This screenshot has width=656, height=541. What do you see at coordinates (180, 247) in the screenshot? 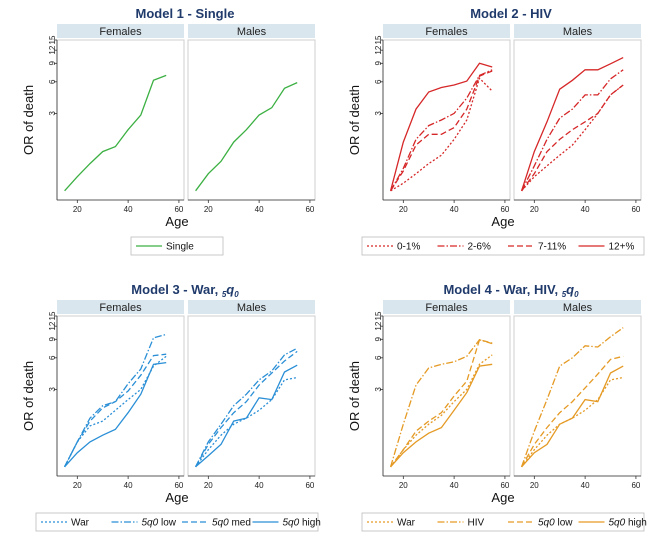
I see `legend-label: Single` at bounding box center [180, 247].